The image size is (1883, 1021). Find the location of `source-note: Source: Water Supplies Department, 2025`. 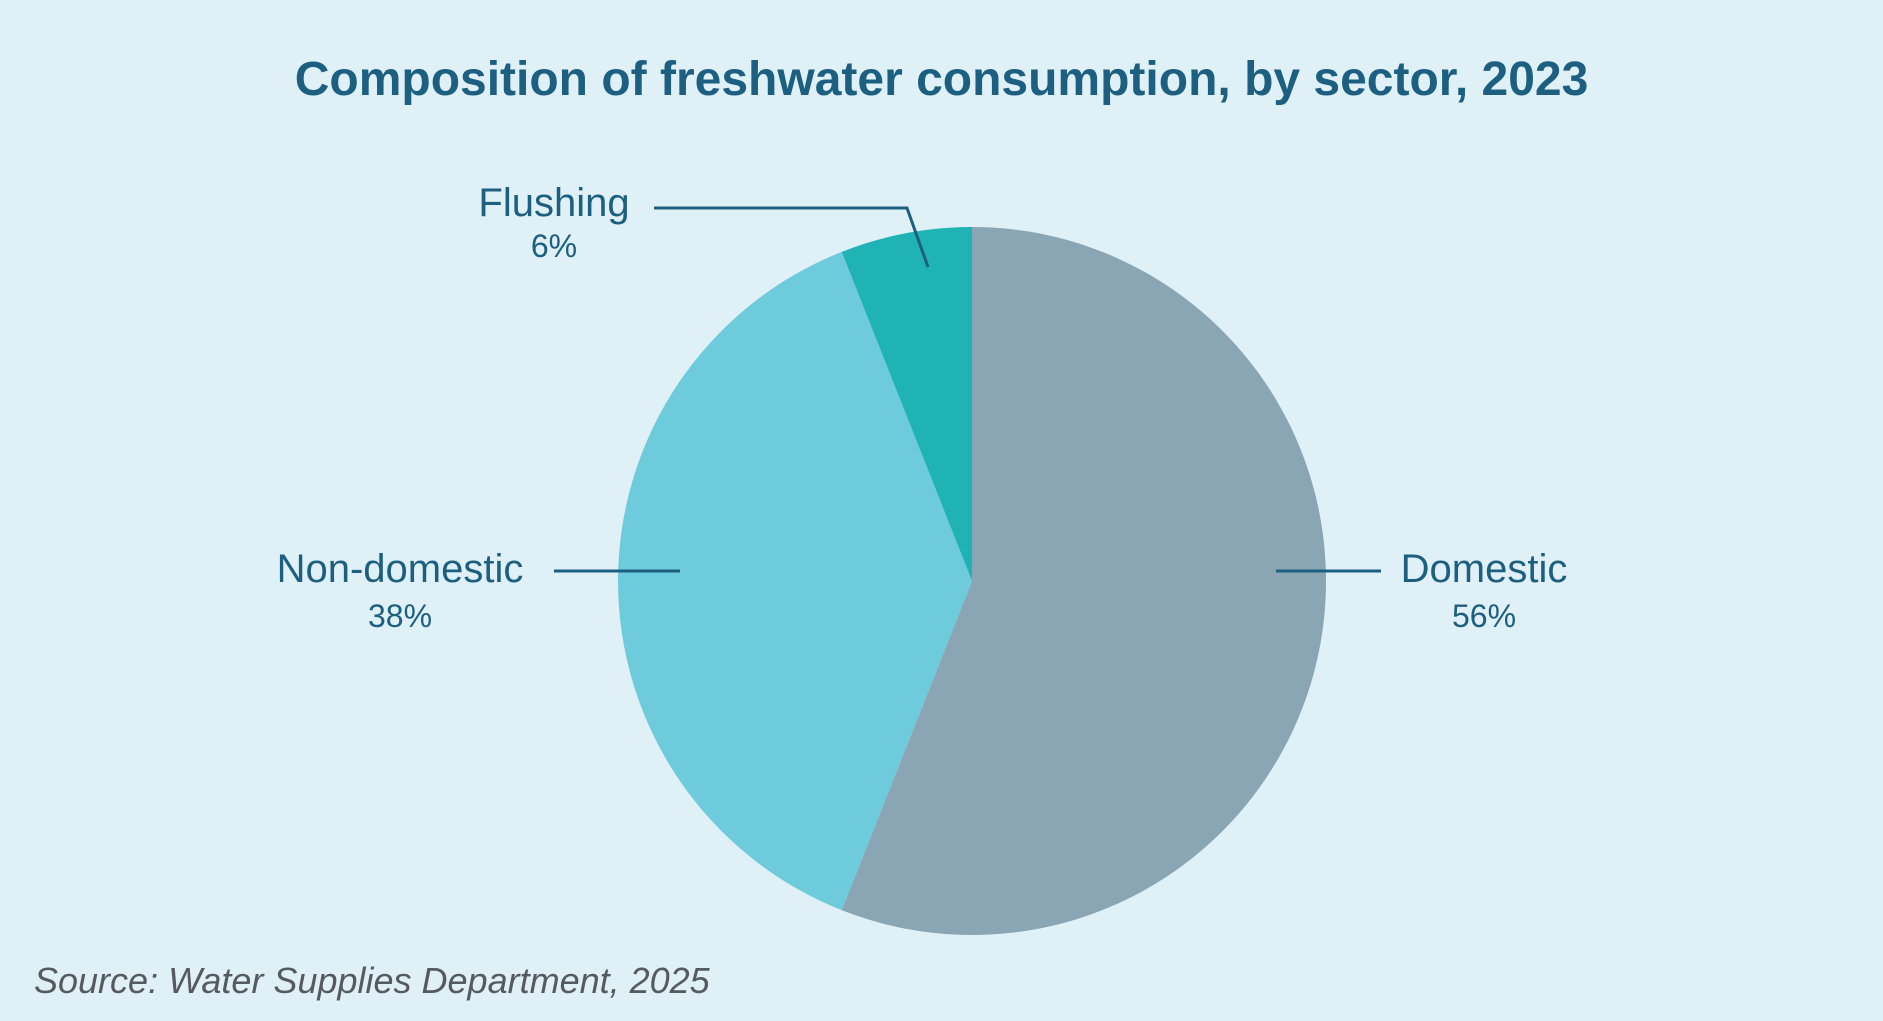

source-note: Source: Water Supplies Department, 2025 is located at coordinates (372, 980).